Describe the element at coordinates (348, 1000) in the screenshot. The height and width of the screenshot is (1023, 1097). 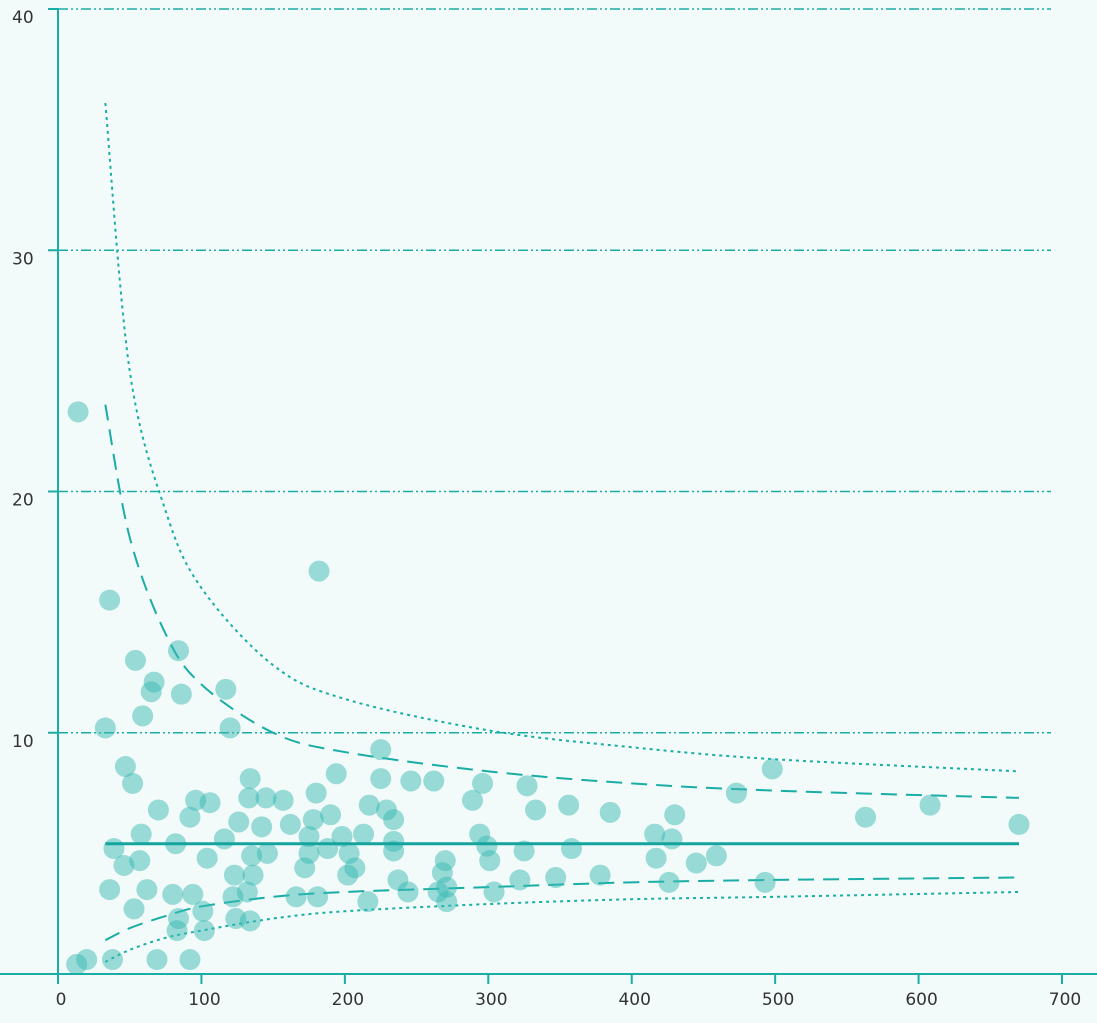
I see `x-tick-label-200: 200` at that location.